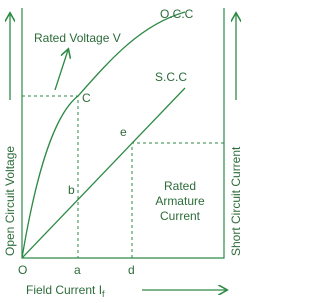 This screenshot has width=320, height=303. What do you see at coordinates (236, 201) in the screenshot?
I see `y-axis-right-label: Short Circuit Current` at bounding box center [236, 201].